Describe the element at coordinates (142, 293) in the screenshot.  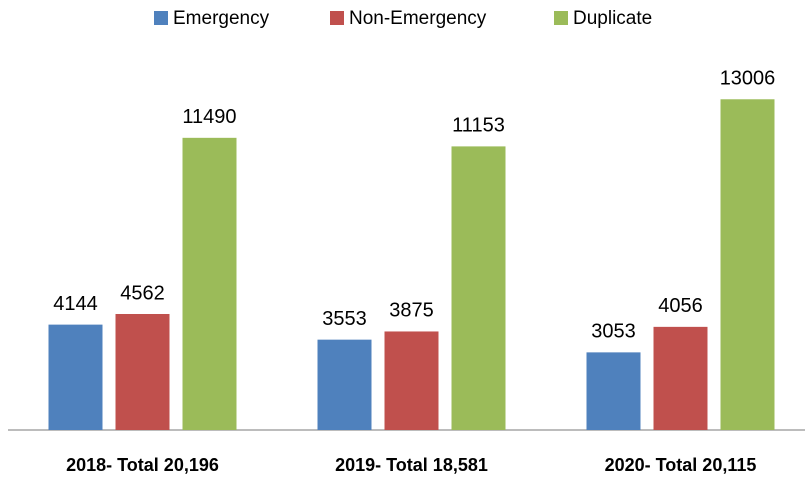
I see `data-label: 4562` at that location.